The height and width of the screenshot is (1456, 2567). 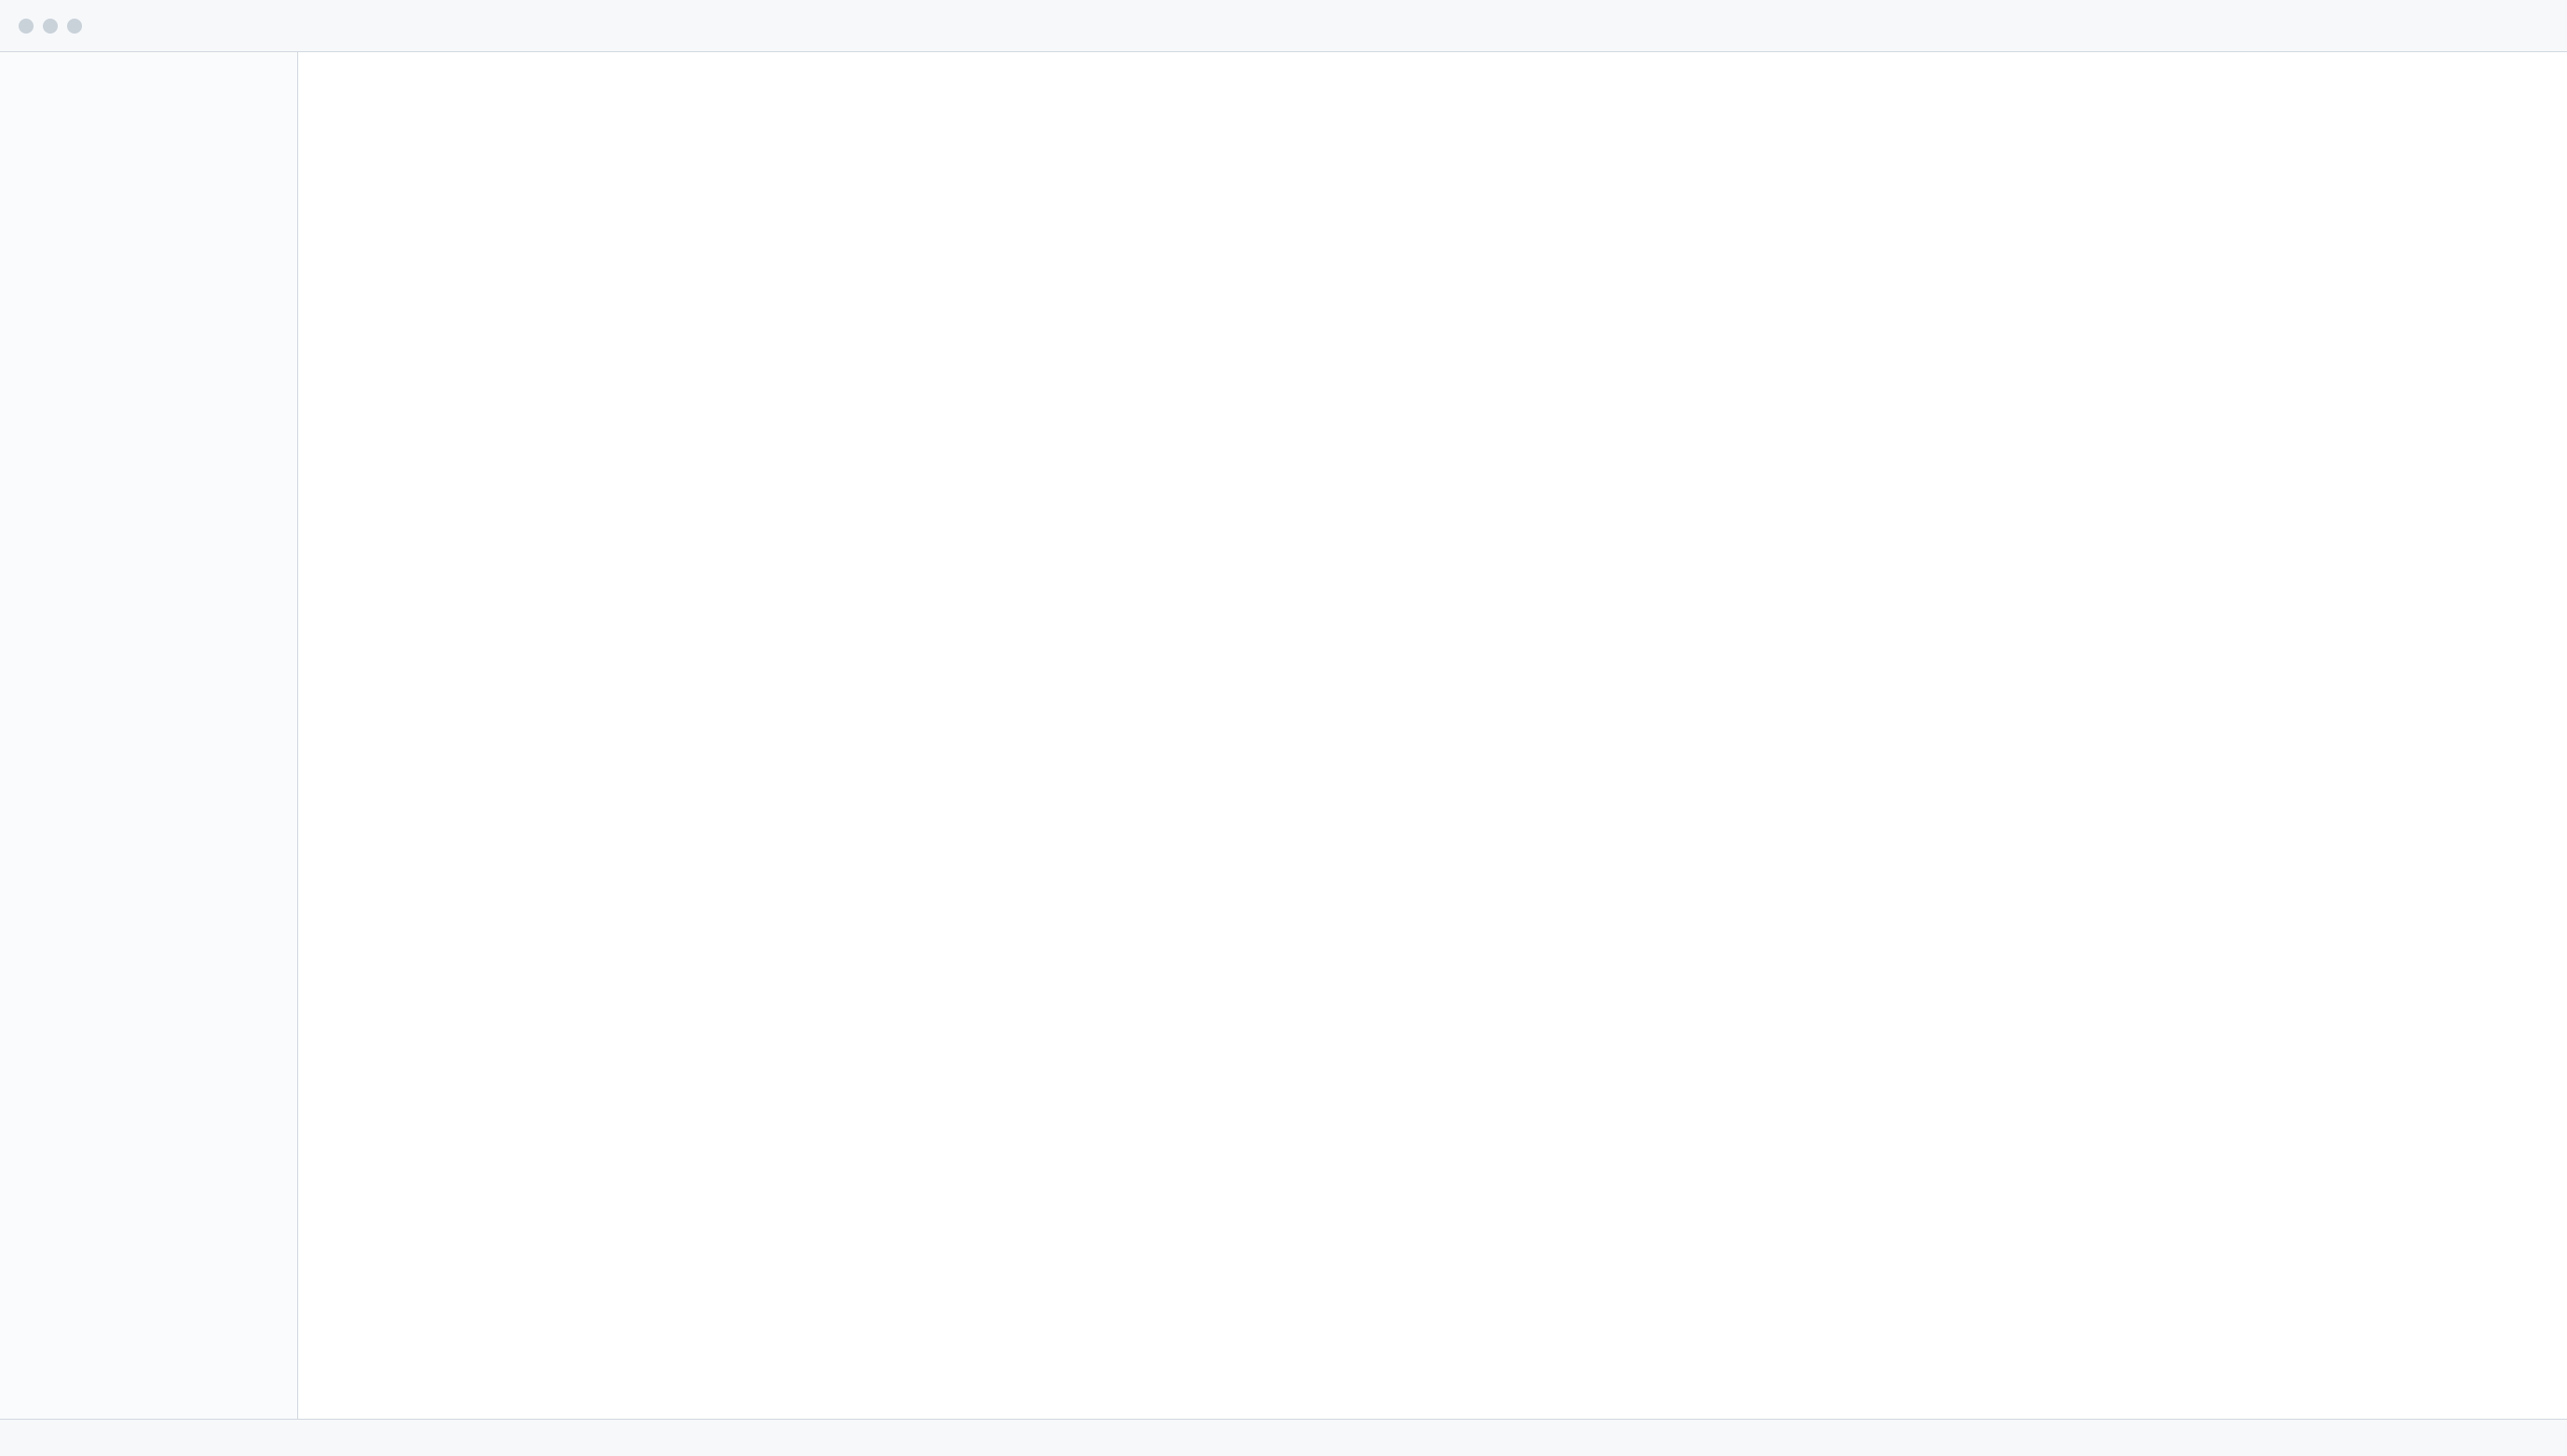 I want to click on window-controls, so click(x=51, y=26).